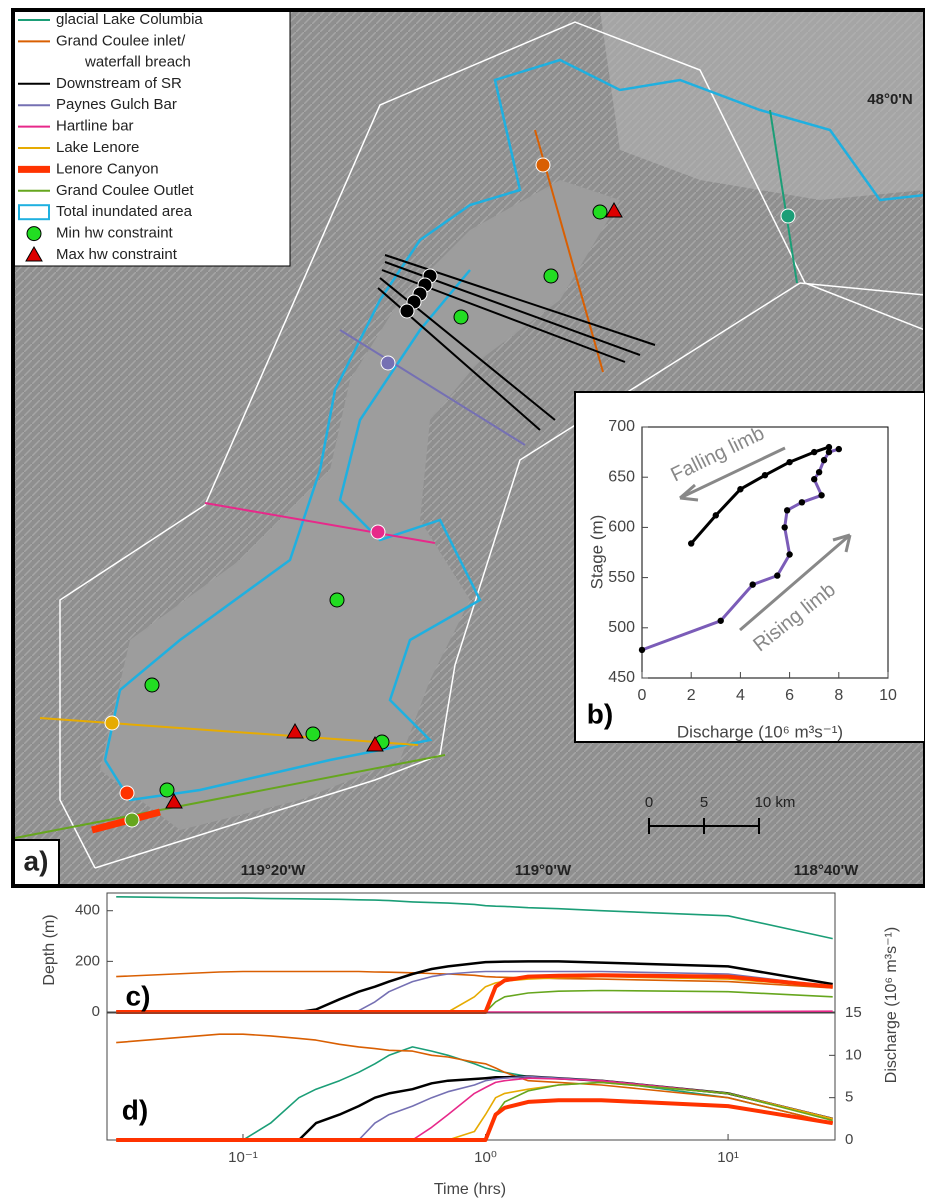 This screenshot has width=925, height=1204. What do you see at coordinates (621, 426) in the screenshot?
I see `y-tick-label: 700` at bounding box center [621, 426].